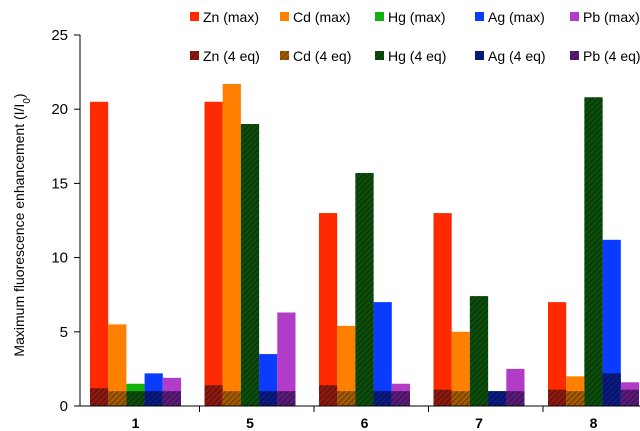 The height and width of the screenshot is (431, 640). What do you see at coordinates (364, 289) in the screenshot?
I see `bar-hg-4-eq--cat-6` at bounding box center [364, 289].